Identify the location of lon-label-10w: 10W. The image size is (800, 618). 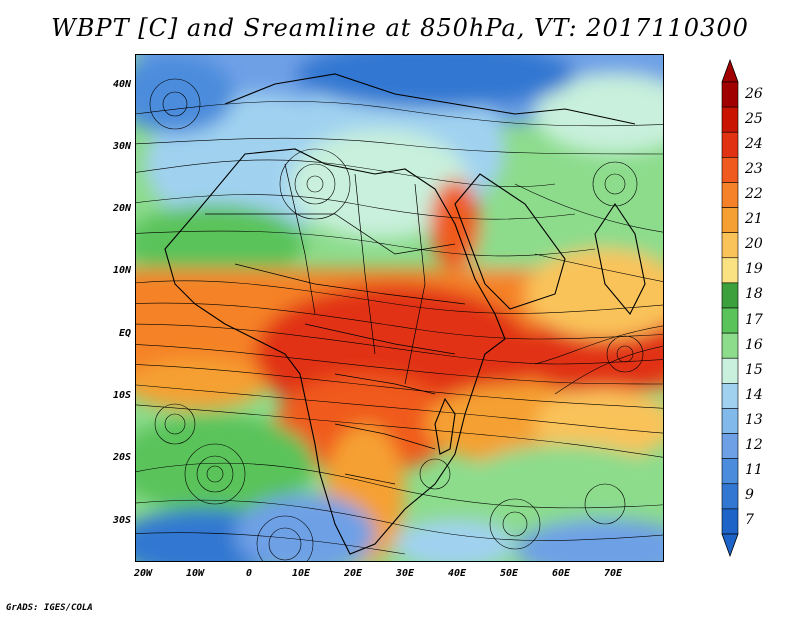
(195, 573).